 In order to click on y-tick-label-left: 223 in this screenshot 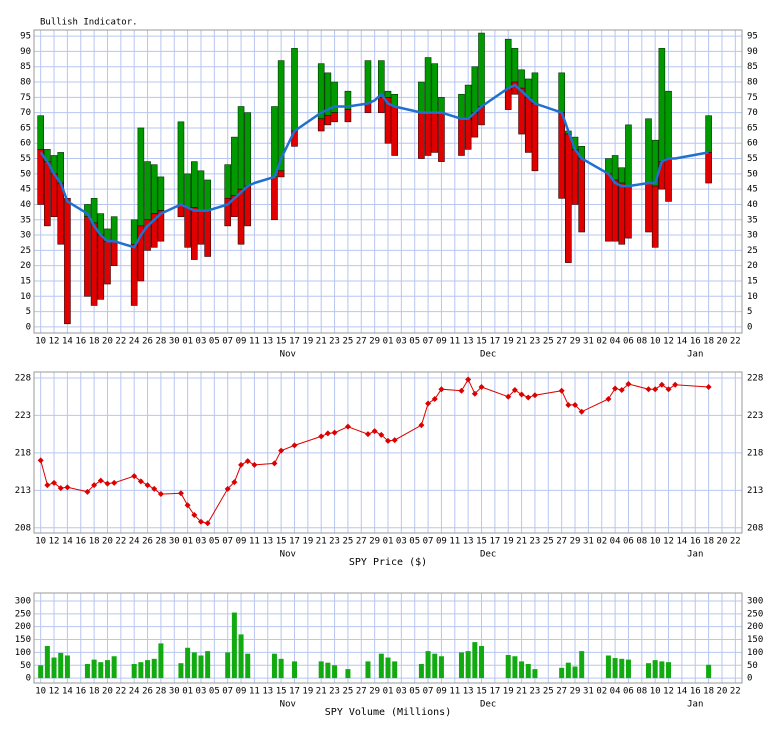, I will do `click(23, 416)`.